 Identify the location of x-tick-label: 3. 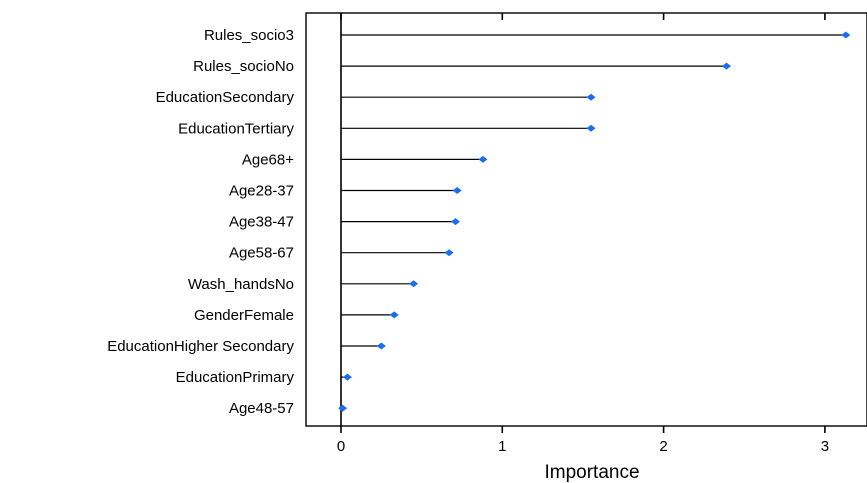
(825, 446).